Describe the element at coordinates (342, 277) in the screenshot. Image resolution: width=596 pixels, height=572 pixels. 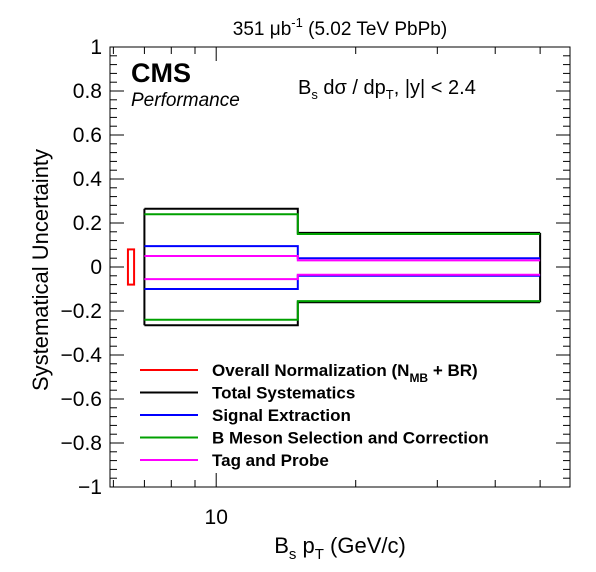
I see `series-tag-and-probe-lower` at that location.